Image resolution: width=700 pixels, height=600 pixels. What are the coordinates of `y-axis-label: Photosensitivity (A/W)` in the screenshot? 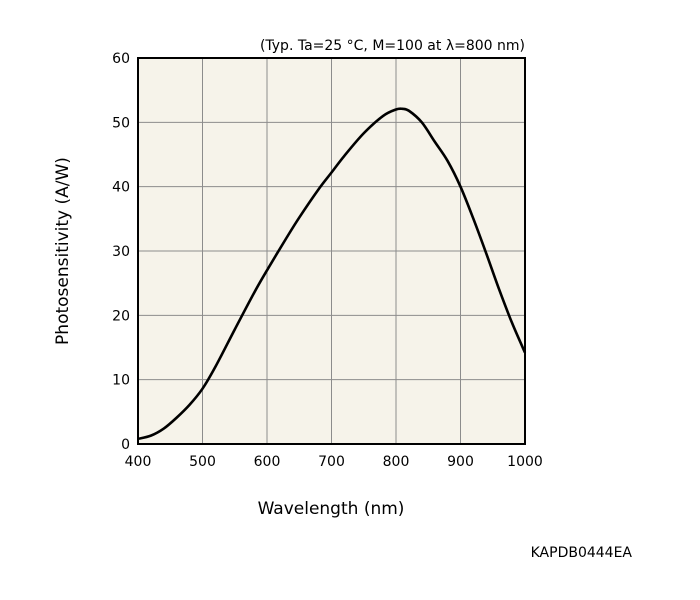 It's located at (63, 251).